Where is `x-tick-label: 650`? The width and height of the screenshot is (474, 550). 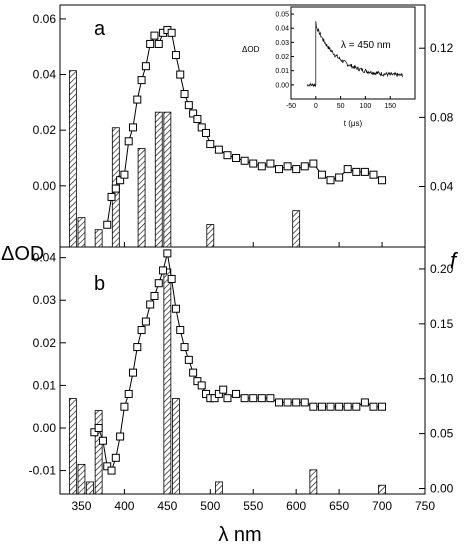 x-tick-label: 650 is located at coordinates (339, 506).